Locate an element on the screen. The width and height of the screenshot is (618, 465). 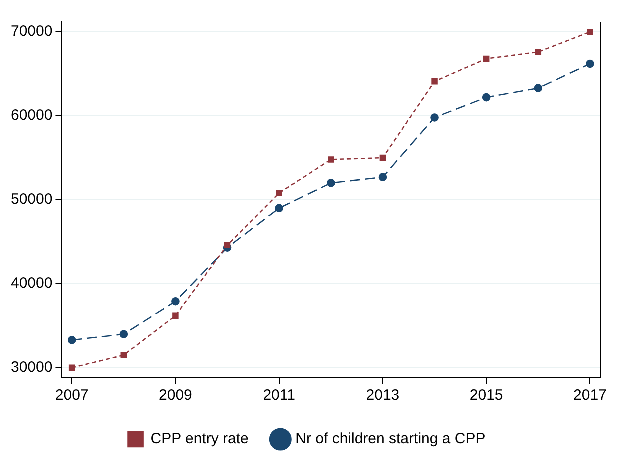
y-tick-label: 40000 is located at coordinates (31, 283).